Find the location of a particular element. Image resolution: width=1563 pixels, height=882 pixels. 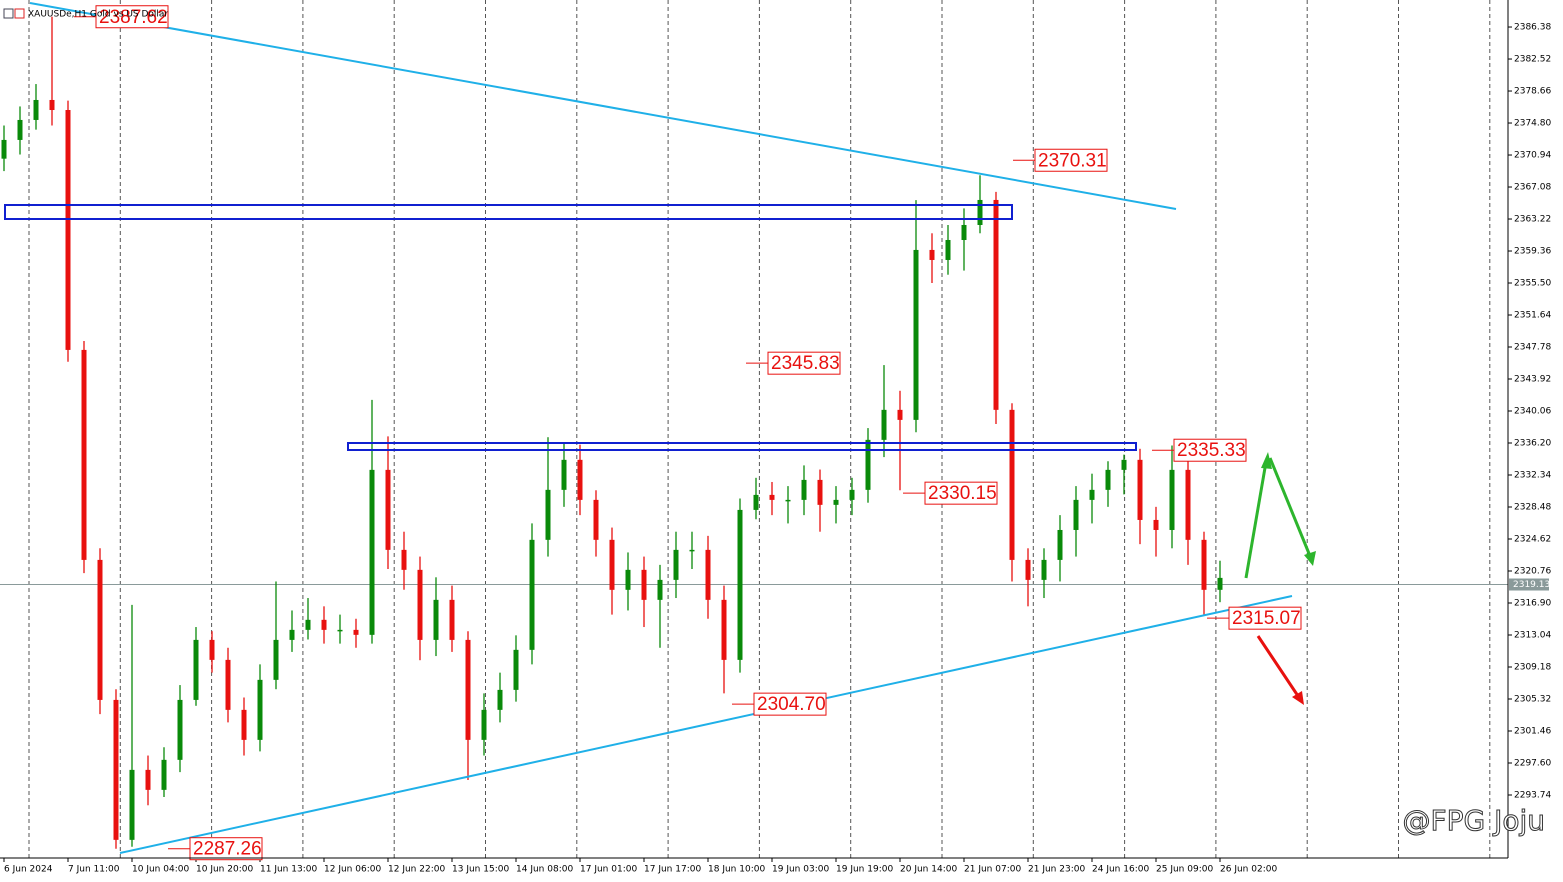

x-tick-label: 14 Jun 08:00 is located at coordinates (544, 870).